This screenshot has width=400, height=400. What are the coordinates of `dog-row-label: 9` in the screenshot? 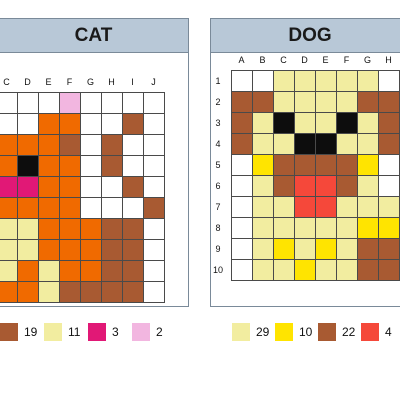 It's located at (218, 248).